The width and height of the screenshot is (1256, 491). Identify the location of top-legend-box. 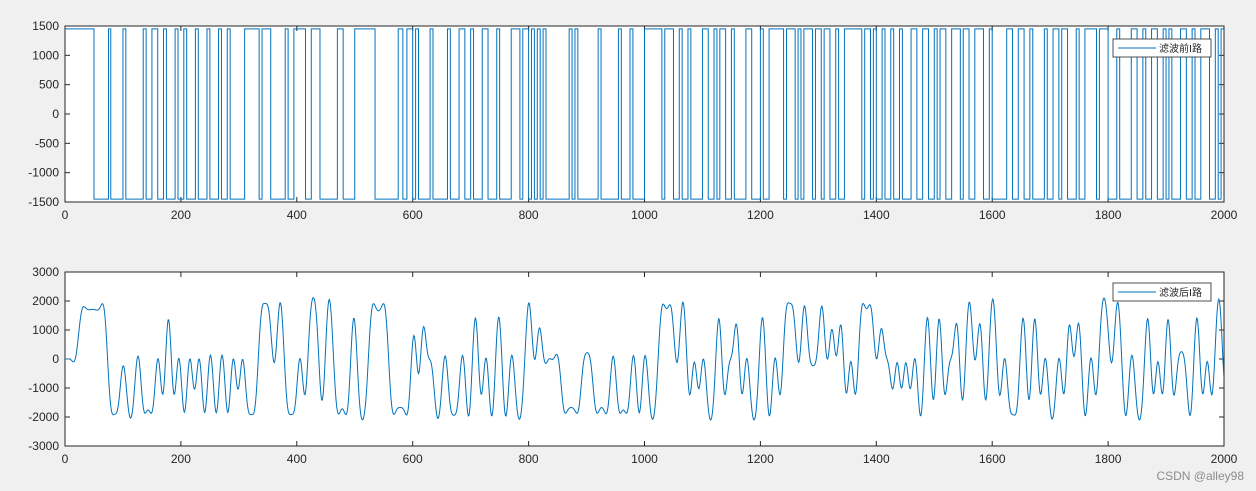
(1162, 48).